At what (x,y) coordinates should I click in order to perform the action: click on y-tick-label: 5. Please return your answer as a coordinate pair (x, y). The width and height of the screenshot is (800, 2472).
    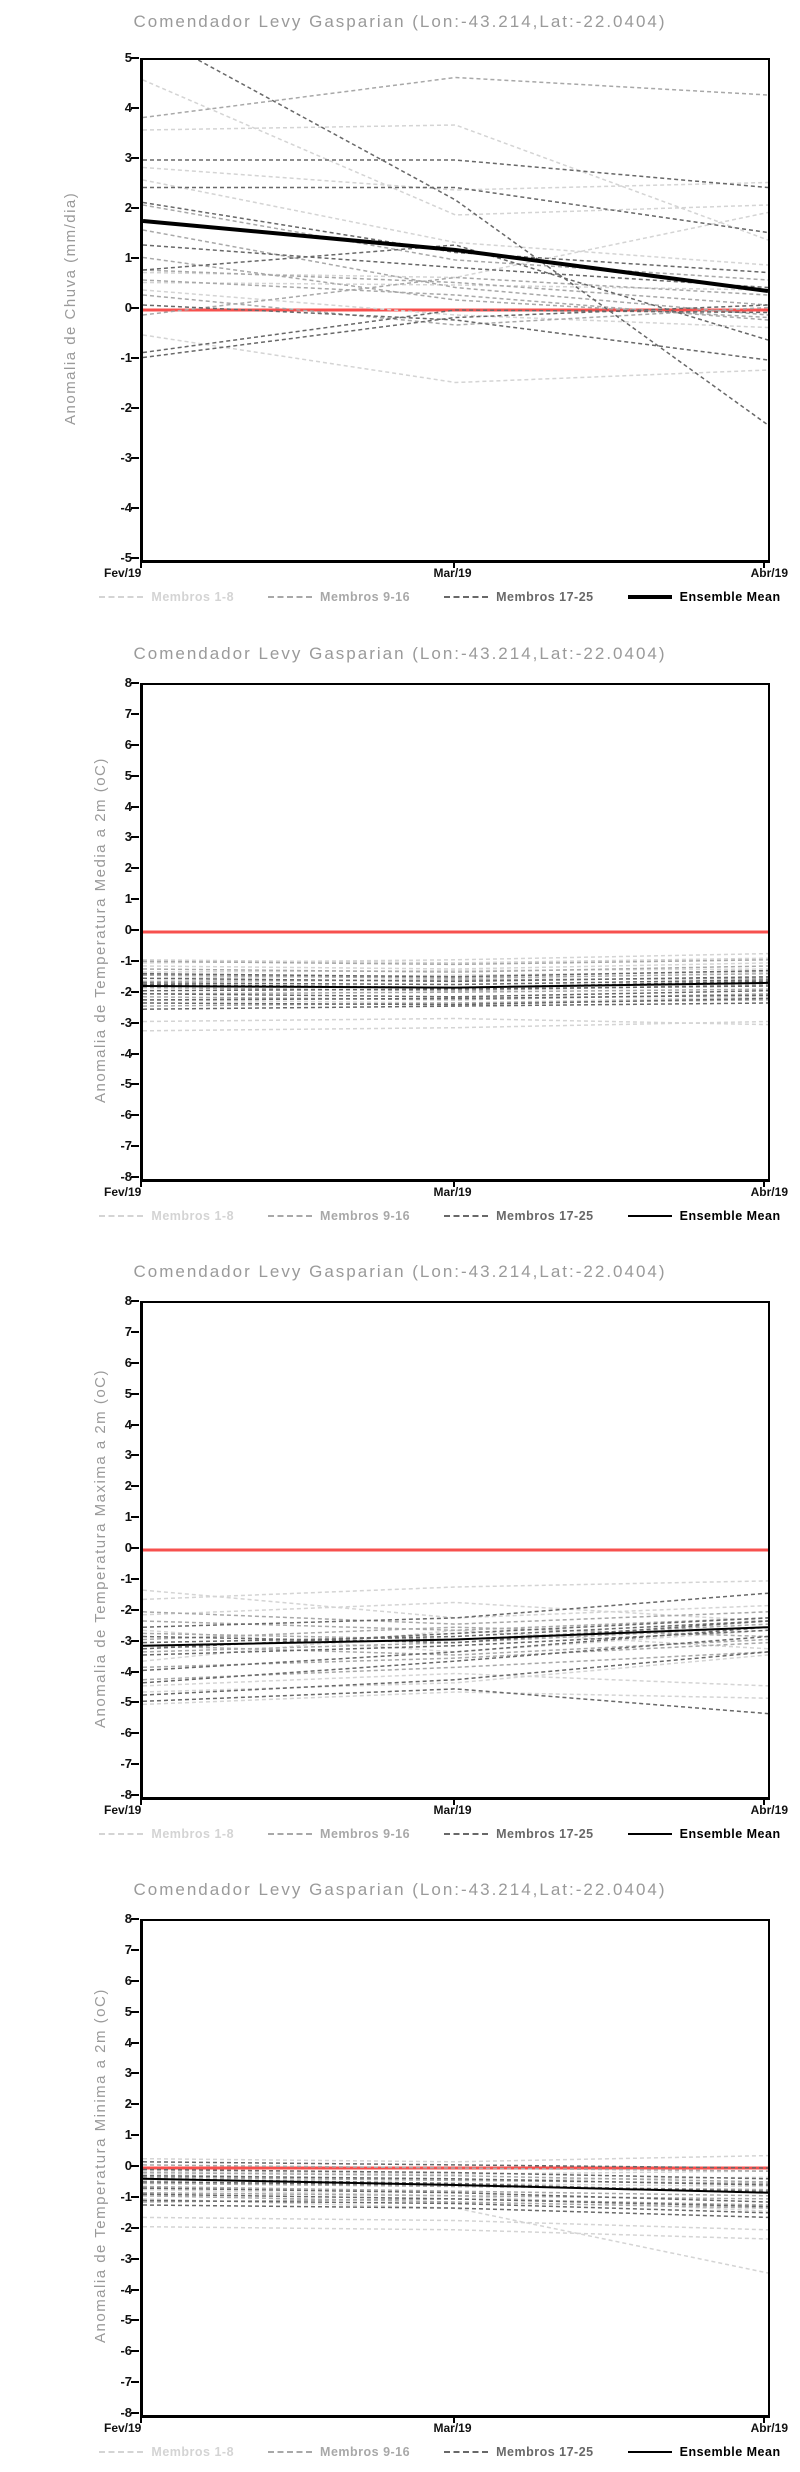
    Looking at the image, I should click on (128, 57).